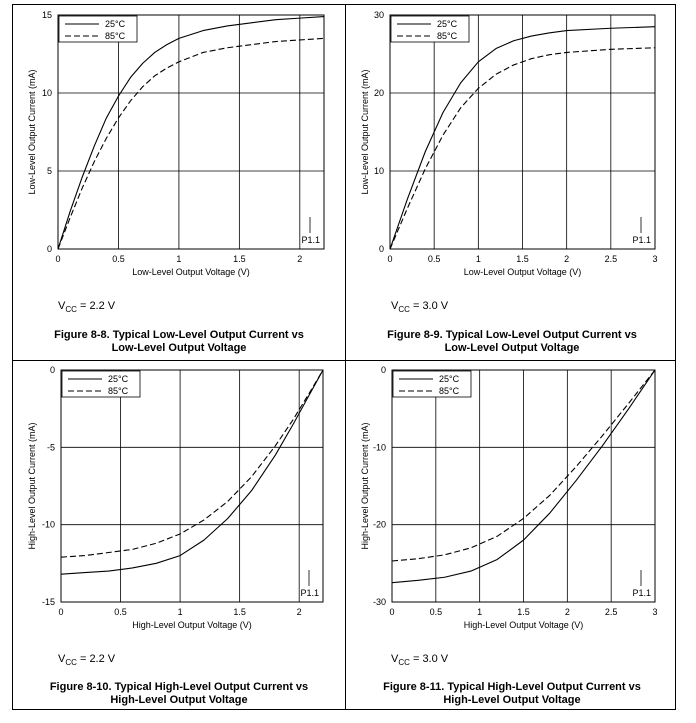  Describe the element at coordinates (49, 171) in the screenshot. I see `y-tick-label: 5` at that location.